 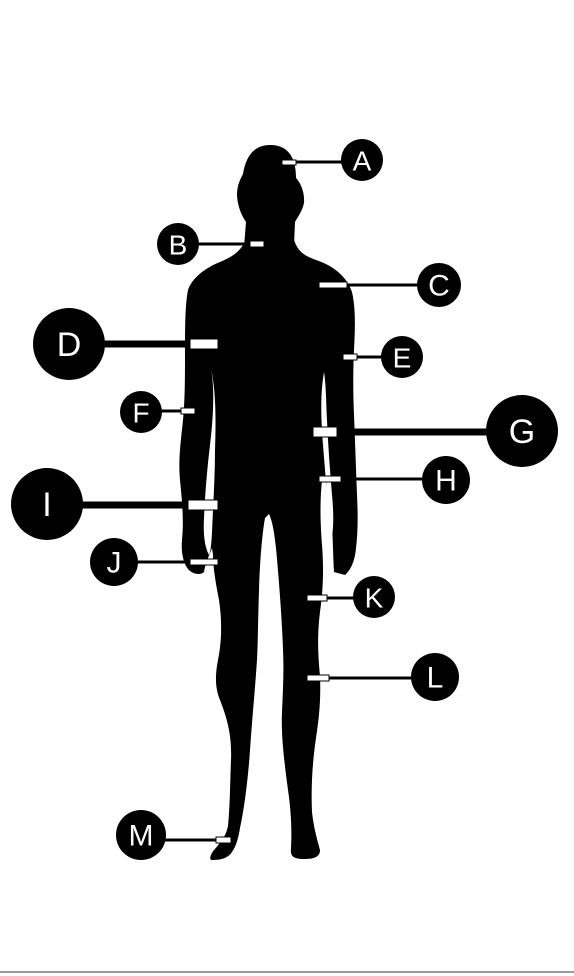 I want to click on leader-stub-k, so click(x=317, y=598).